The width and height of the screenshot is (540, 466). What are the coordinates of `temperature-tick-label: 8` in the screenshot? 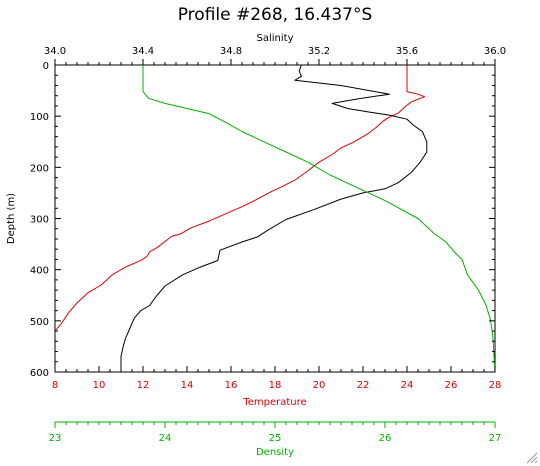 It's located at (55, 385).